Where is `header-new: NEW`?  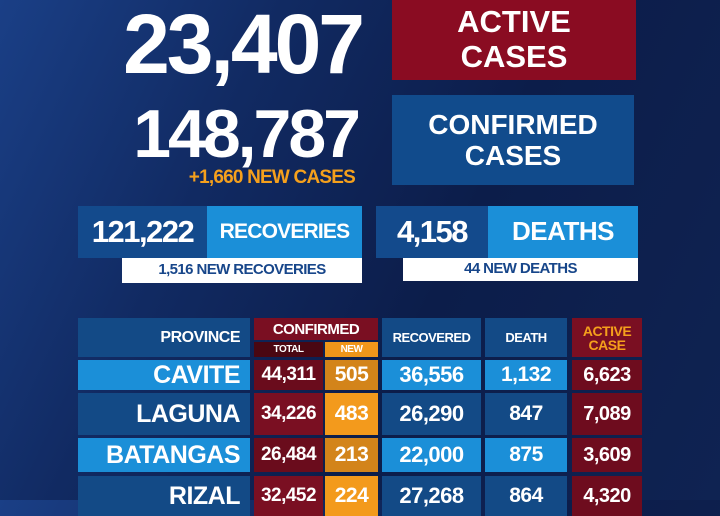
header-new: NEW is located at coordinates (351, 349).